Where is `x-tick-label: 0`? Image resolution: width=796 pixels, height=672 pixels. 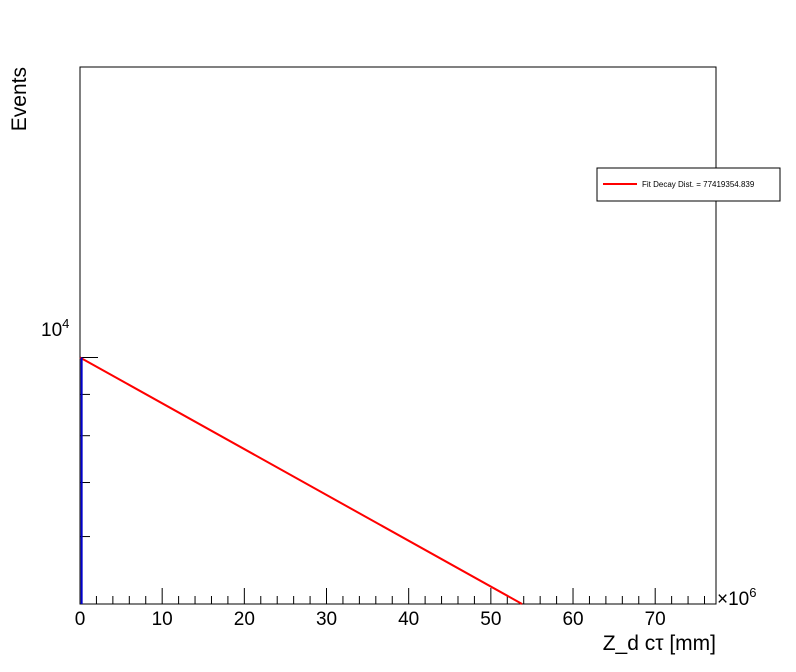
x-tick-label: 0 is located at coordinates (80, 619).